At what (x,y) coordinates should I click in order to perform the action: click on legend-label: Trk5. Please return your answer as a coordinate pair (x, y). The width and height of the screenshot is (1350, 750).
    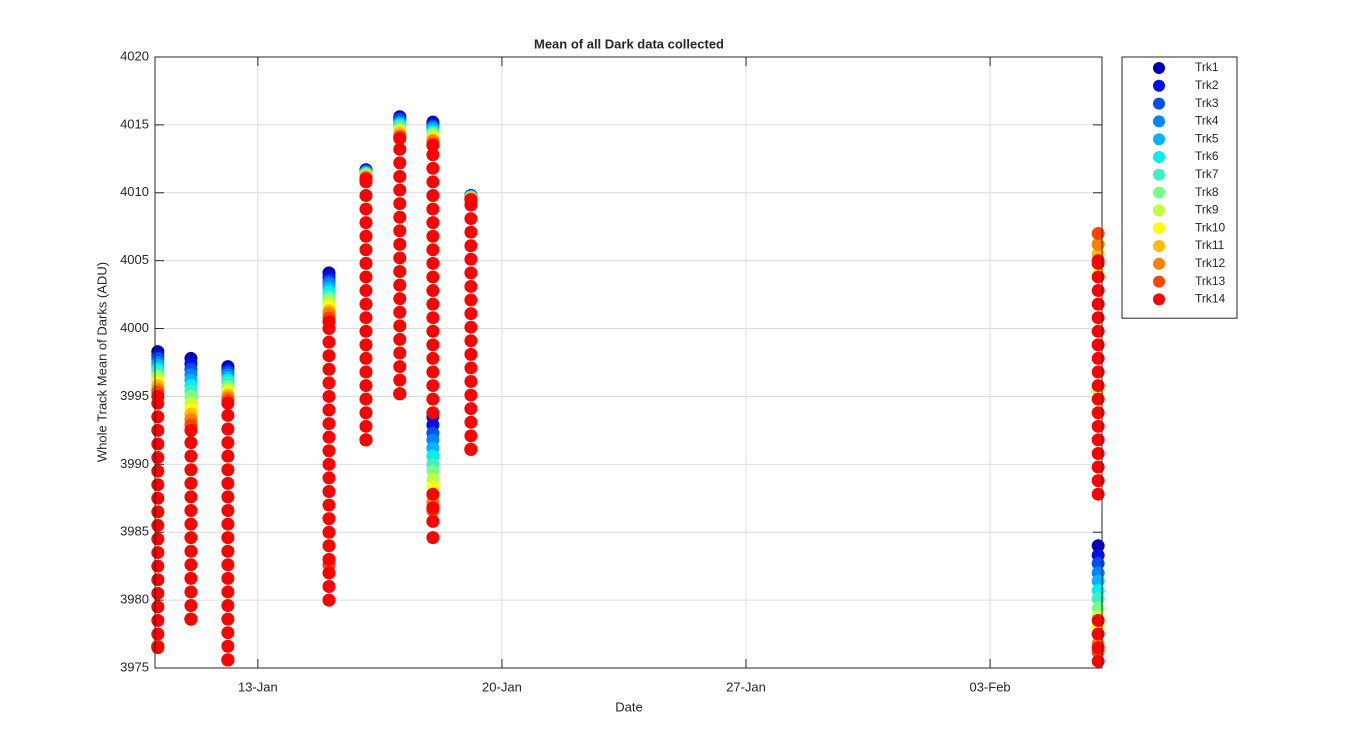
    Looking at the image, I should click on (1207, 138).